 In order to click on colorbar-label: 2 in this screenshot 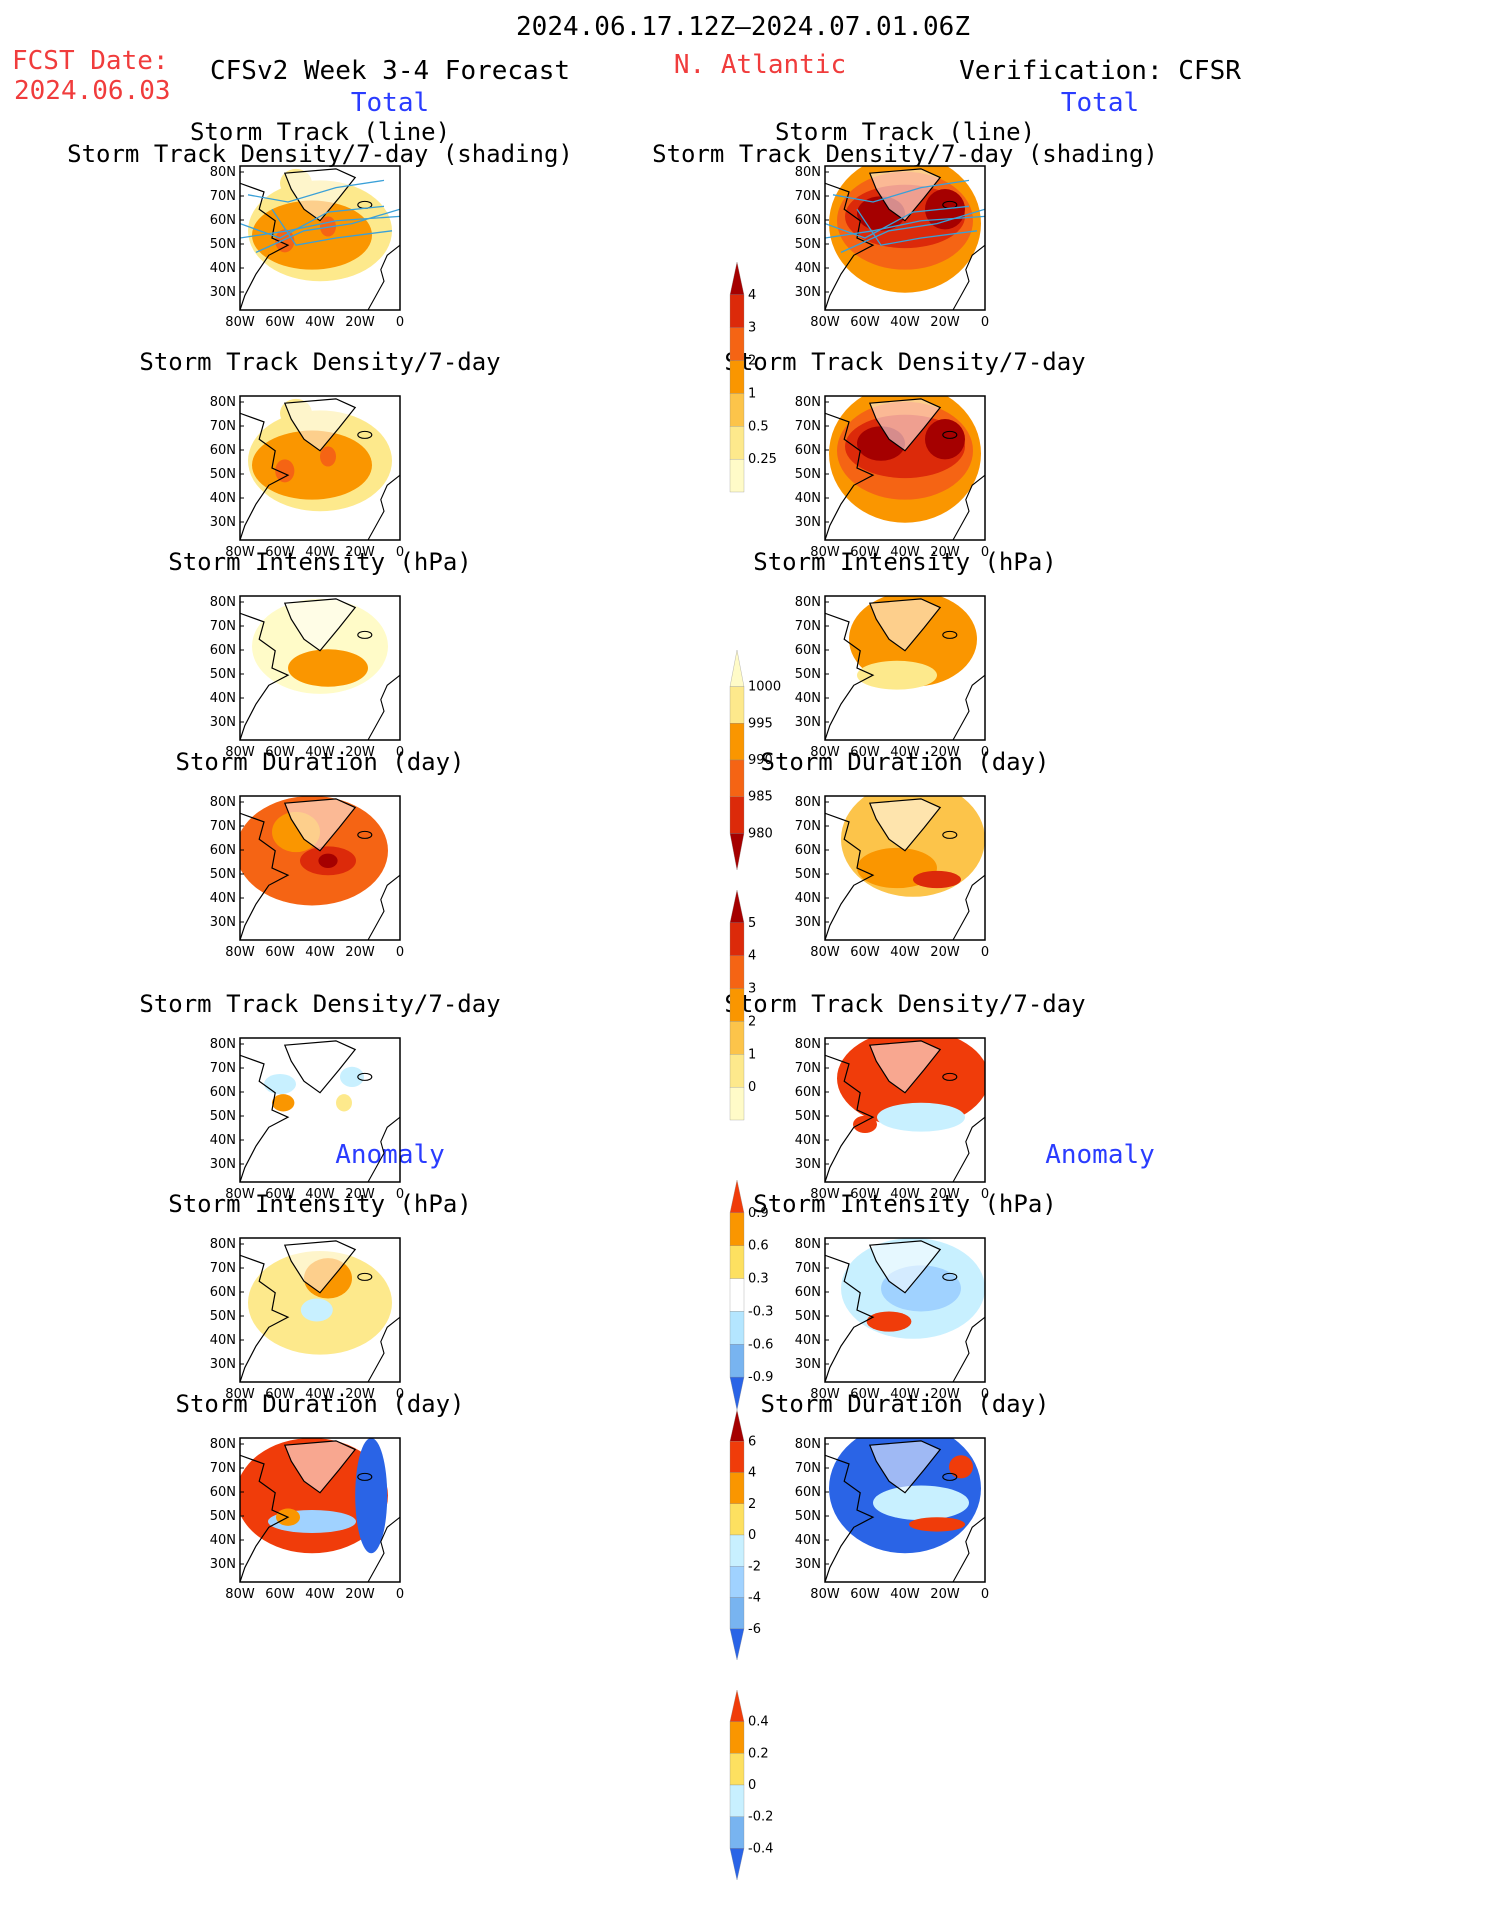, I will do `click(752, 361)`.